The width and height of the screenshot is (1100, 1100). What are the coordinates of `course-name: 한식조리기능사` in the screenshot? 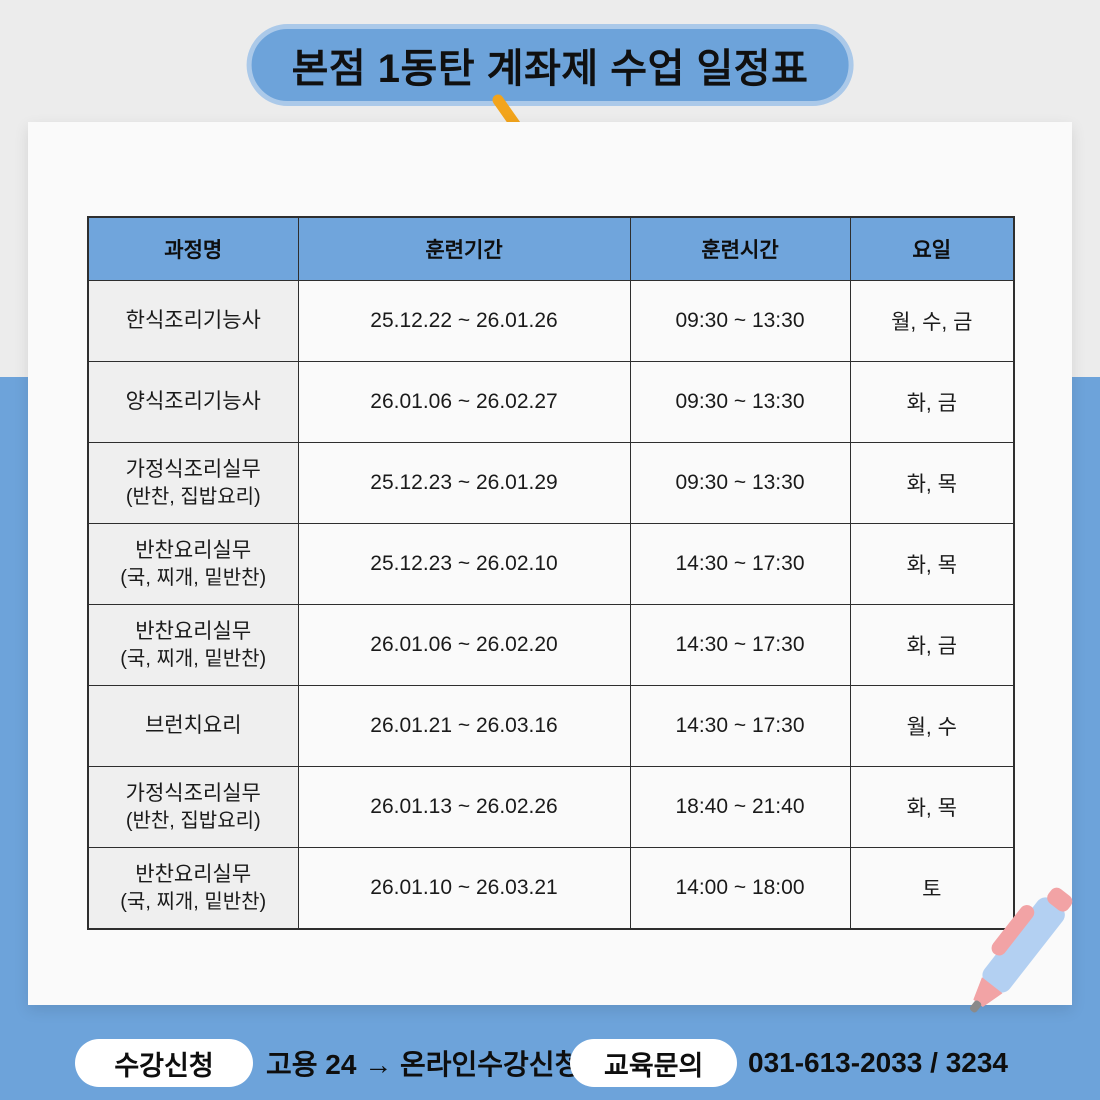 It's located at (193, 321).